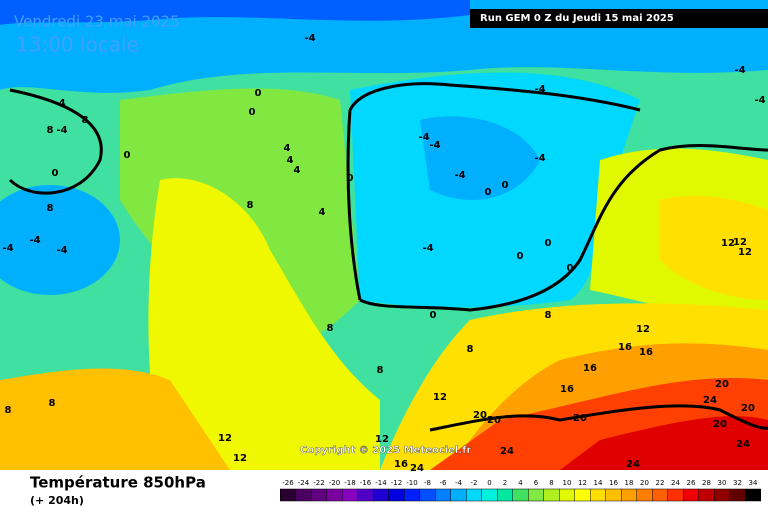  I want to click on legend-tick-label: 24, so click(675, 483).